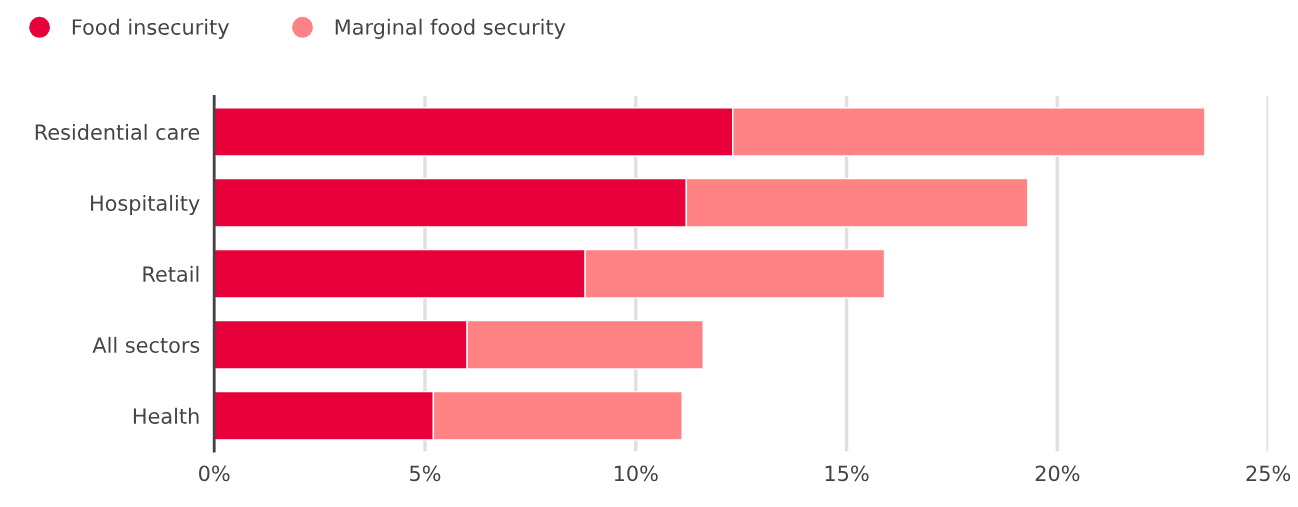 The height and width of the screenshot is (507, 1298). What do you see at coordinates (166, 415) in the screenshot?
I see `y-tick-label: Health` at bounding box center [166, 415].